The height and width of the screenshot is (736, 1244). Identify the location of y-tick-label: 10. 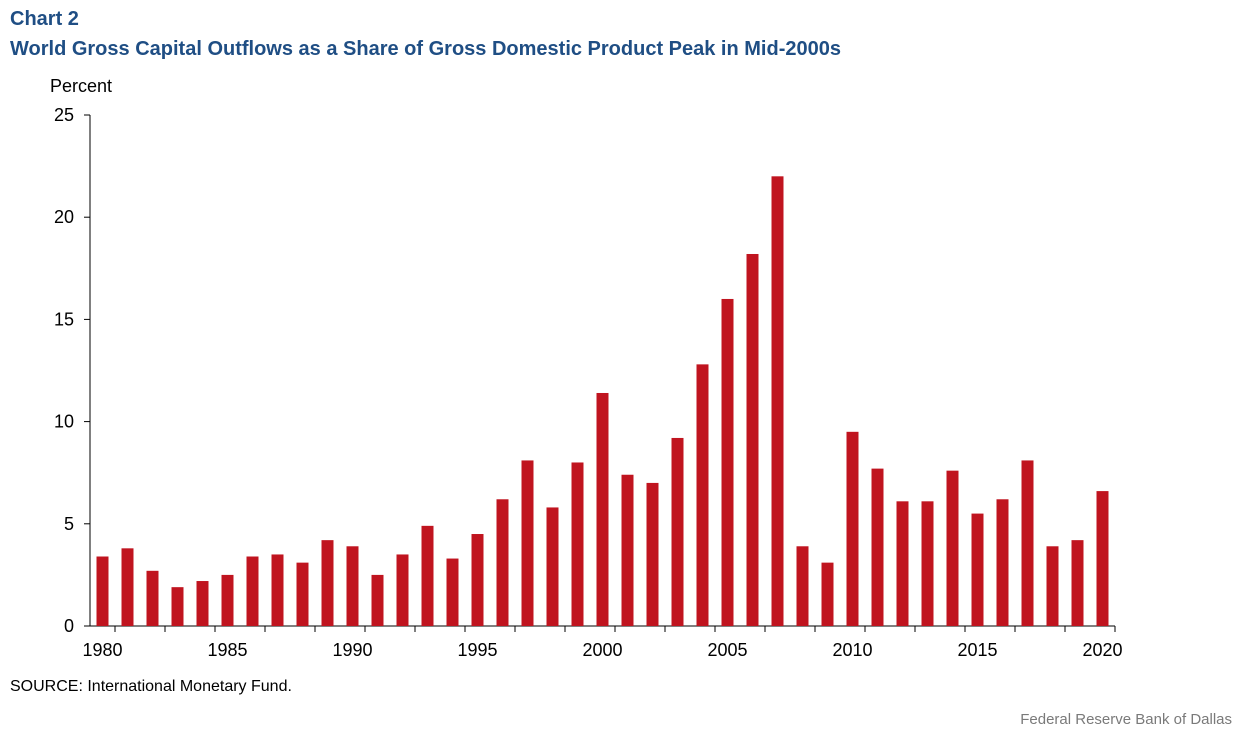
(64, 422).